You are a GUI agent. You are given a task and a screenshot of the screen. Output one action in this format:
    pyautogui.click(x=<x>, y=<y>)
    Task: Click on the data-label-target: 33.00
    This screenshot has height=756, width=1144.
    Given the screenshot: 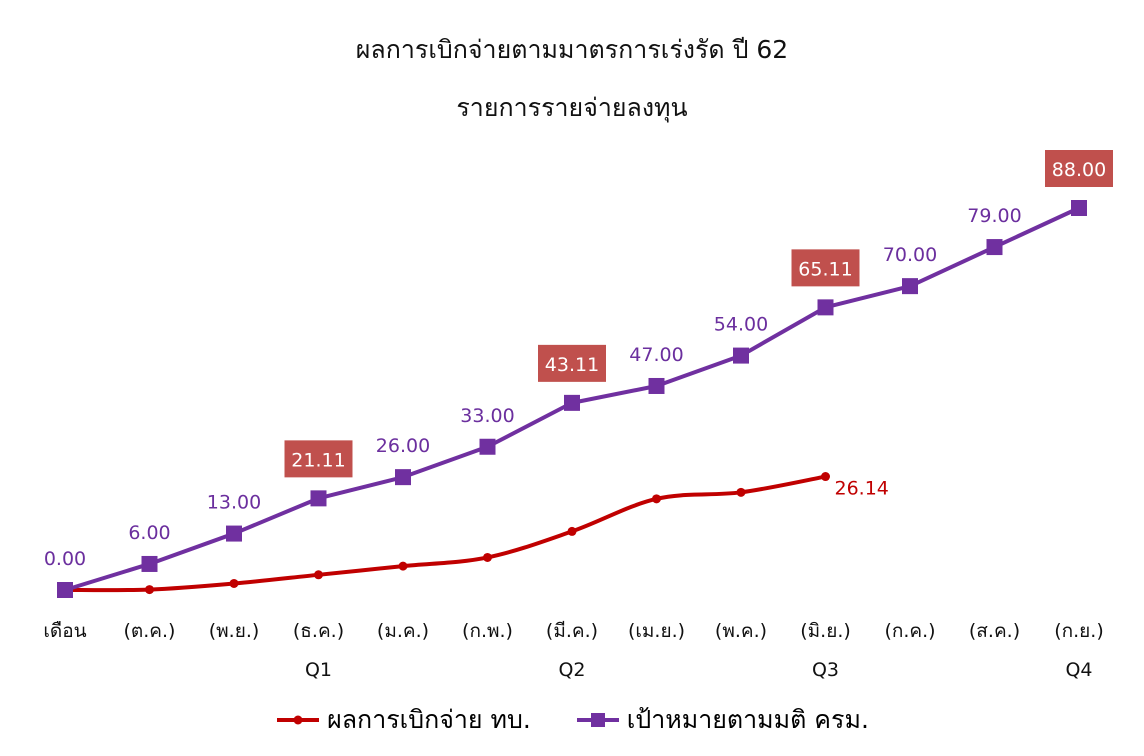 What is the action you would take?
    pyautogui.click(x=487, y=416)
    